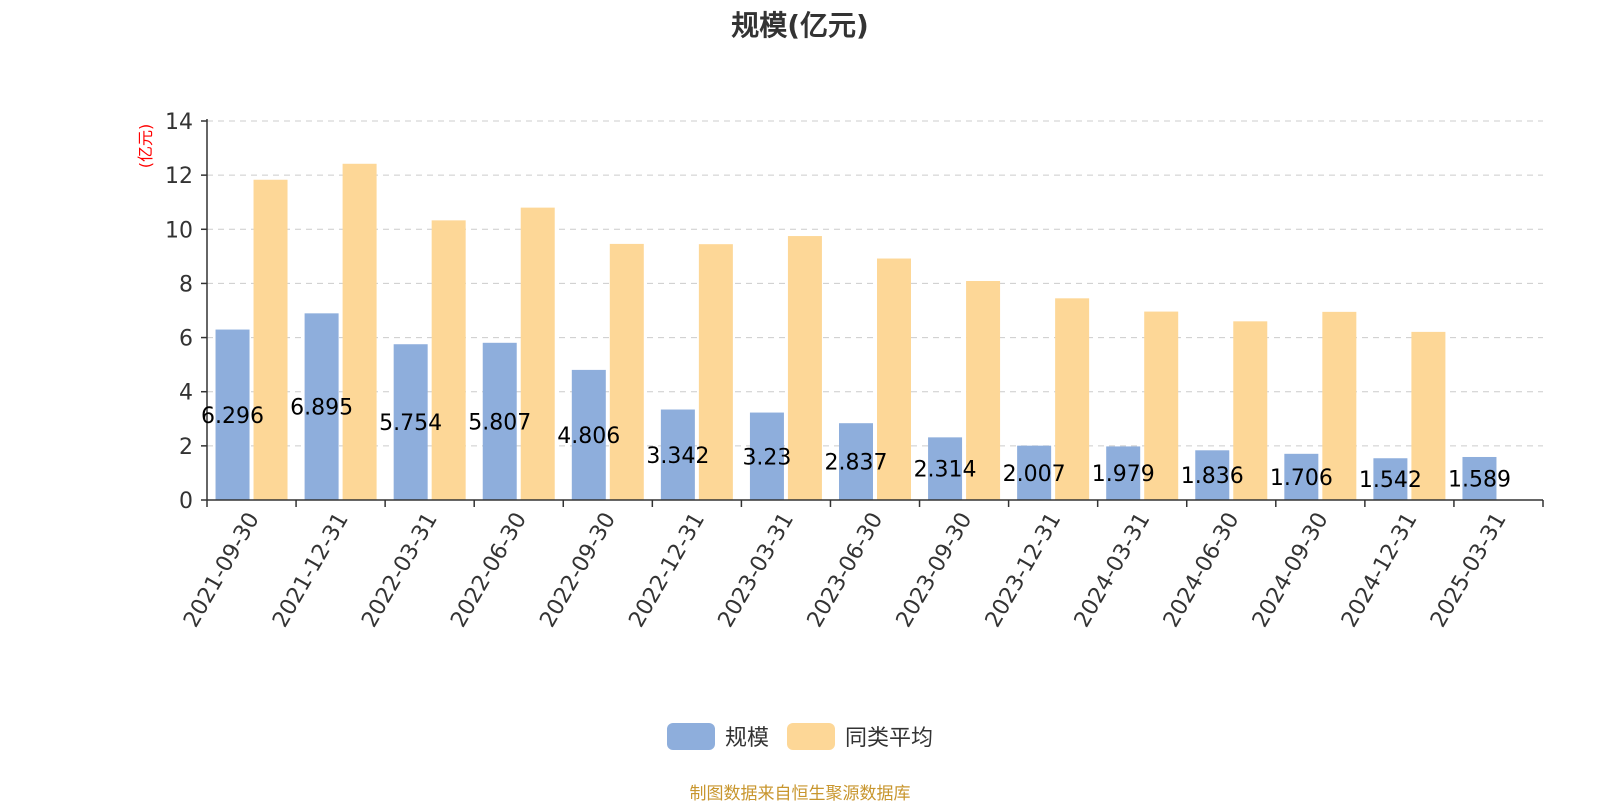  I want to click on legend-label: 规模, so click(746, 738).